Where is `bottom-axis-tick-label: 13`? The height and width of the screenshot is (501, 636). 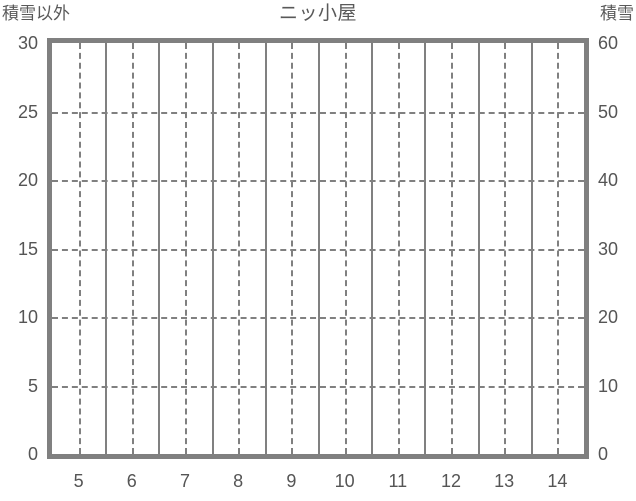 bottom-axis-tick-label: 13 is located at coordinates (504, 481).